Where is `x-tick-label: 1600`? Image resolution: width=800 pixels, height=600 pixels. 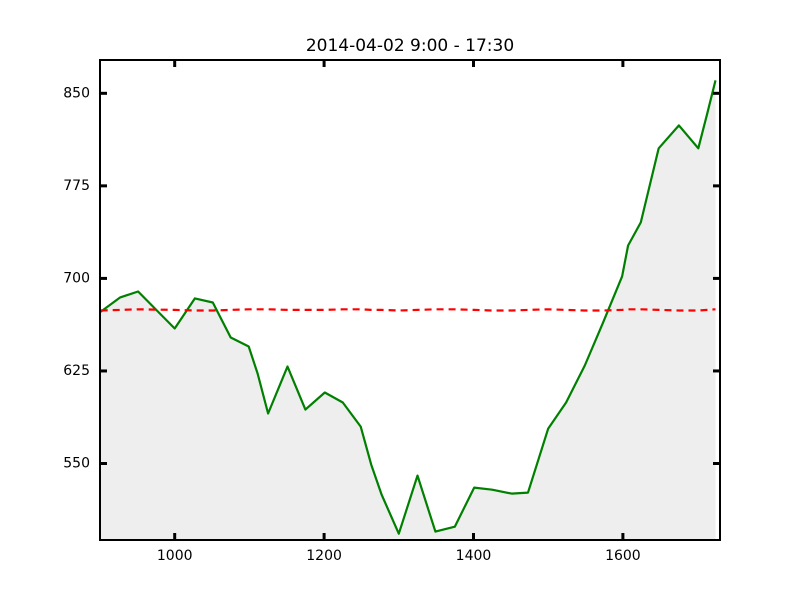
x-tick-label: 1600 is located at coordinates (623, 556).